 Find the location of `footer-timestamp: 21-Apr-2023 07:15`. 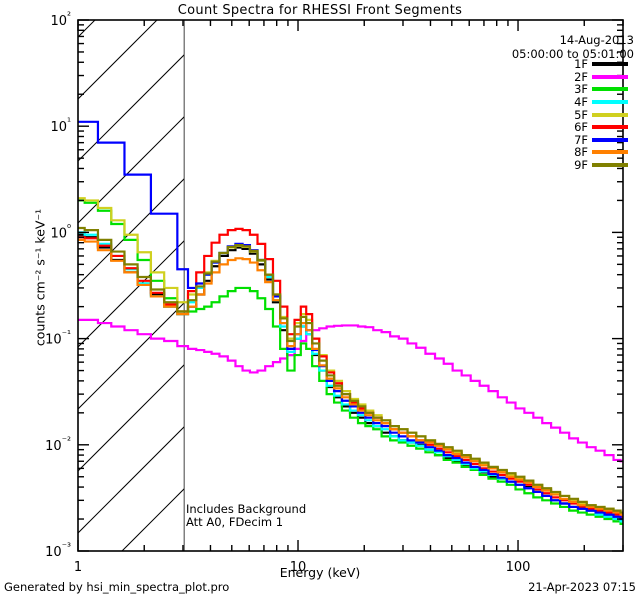

footer-timestamp: 21-Apr-2023 07:15 is located at coordinates (582, 587).